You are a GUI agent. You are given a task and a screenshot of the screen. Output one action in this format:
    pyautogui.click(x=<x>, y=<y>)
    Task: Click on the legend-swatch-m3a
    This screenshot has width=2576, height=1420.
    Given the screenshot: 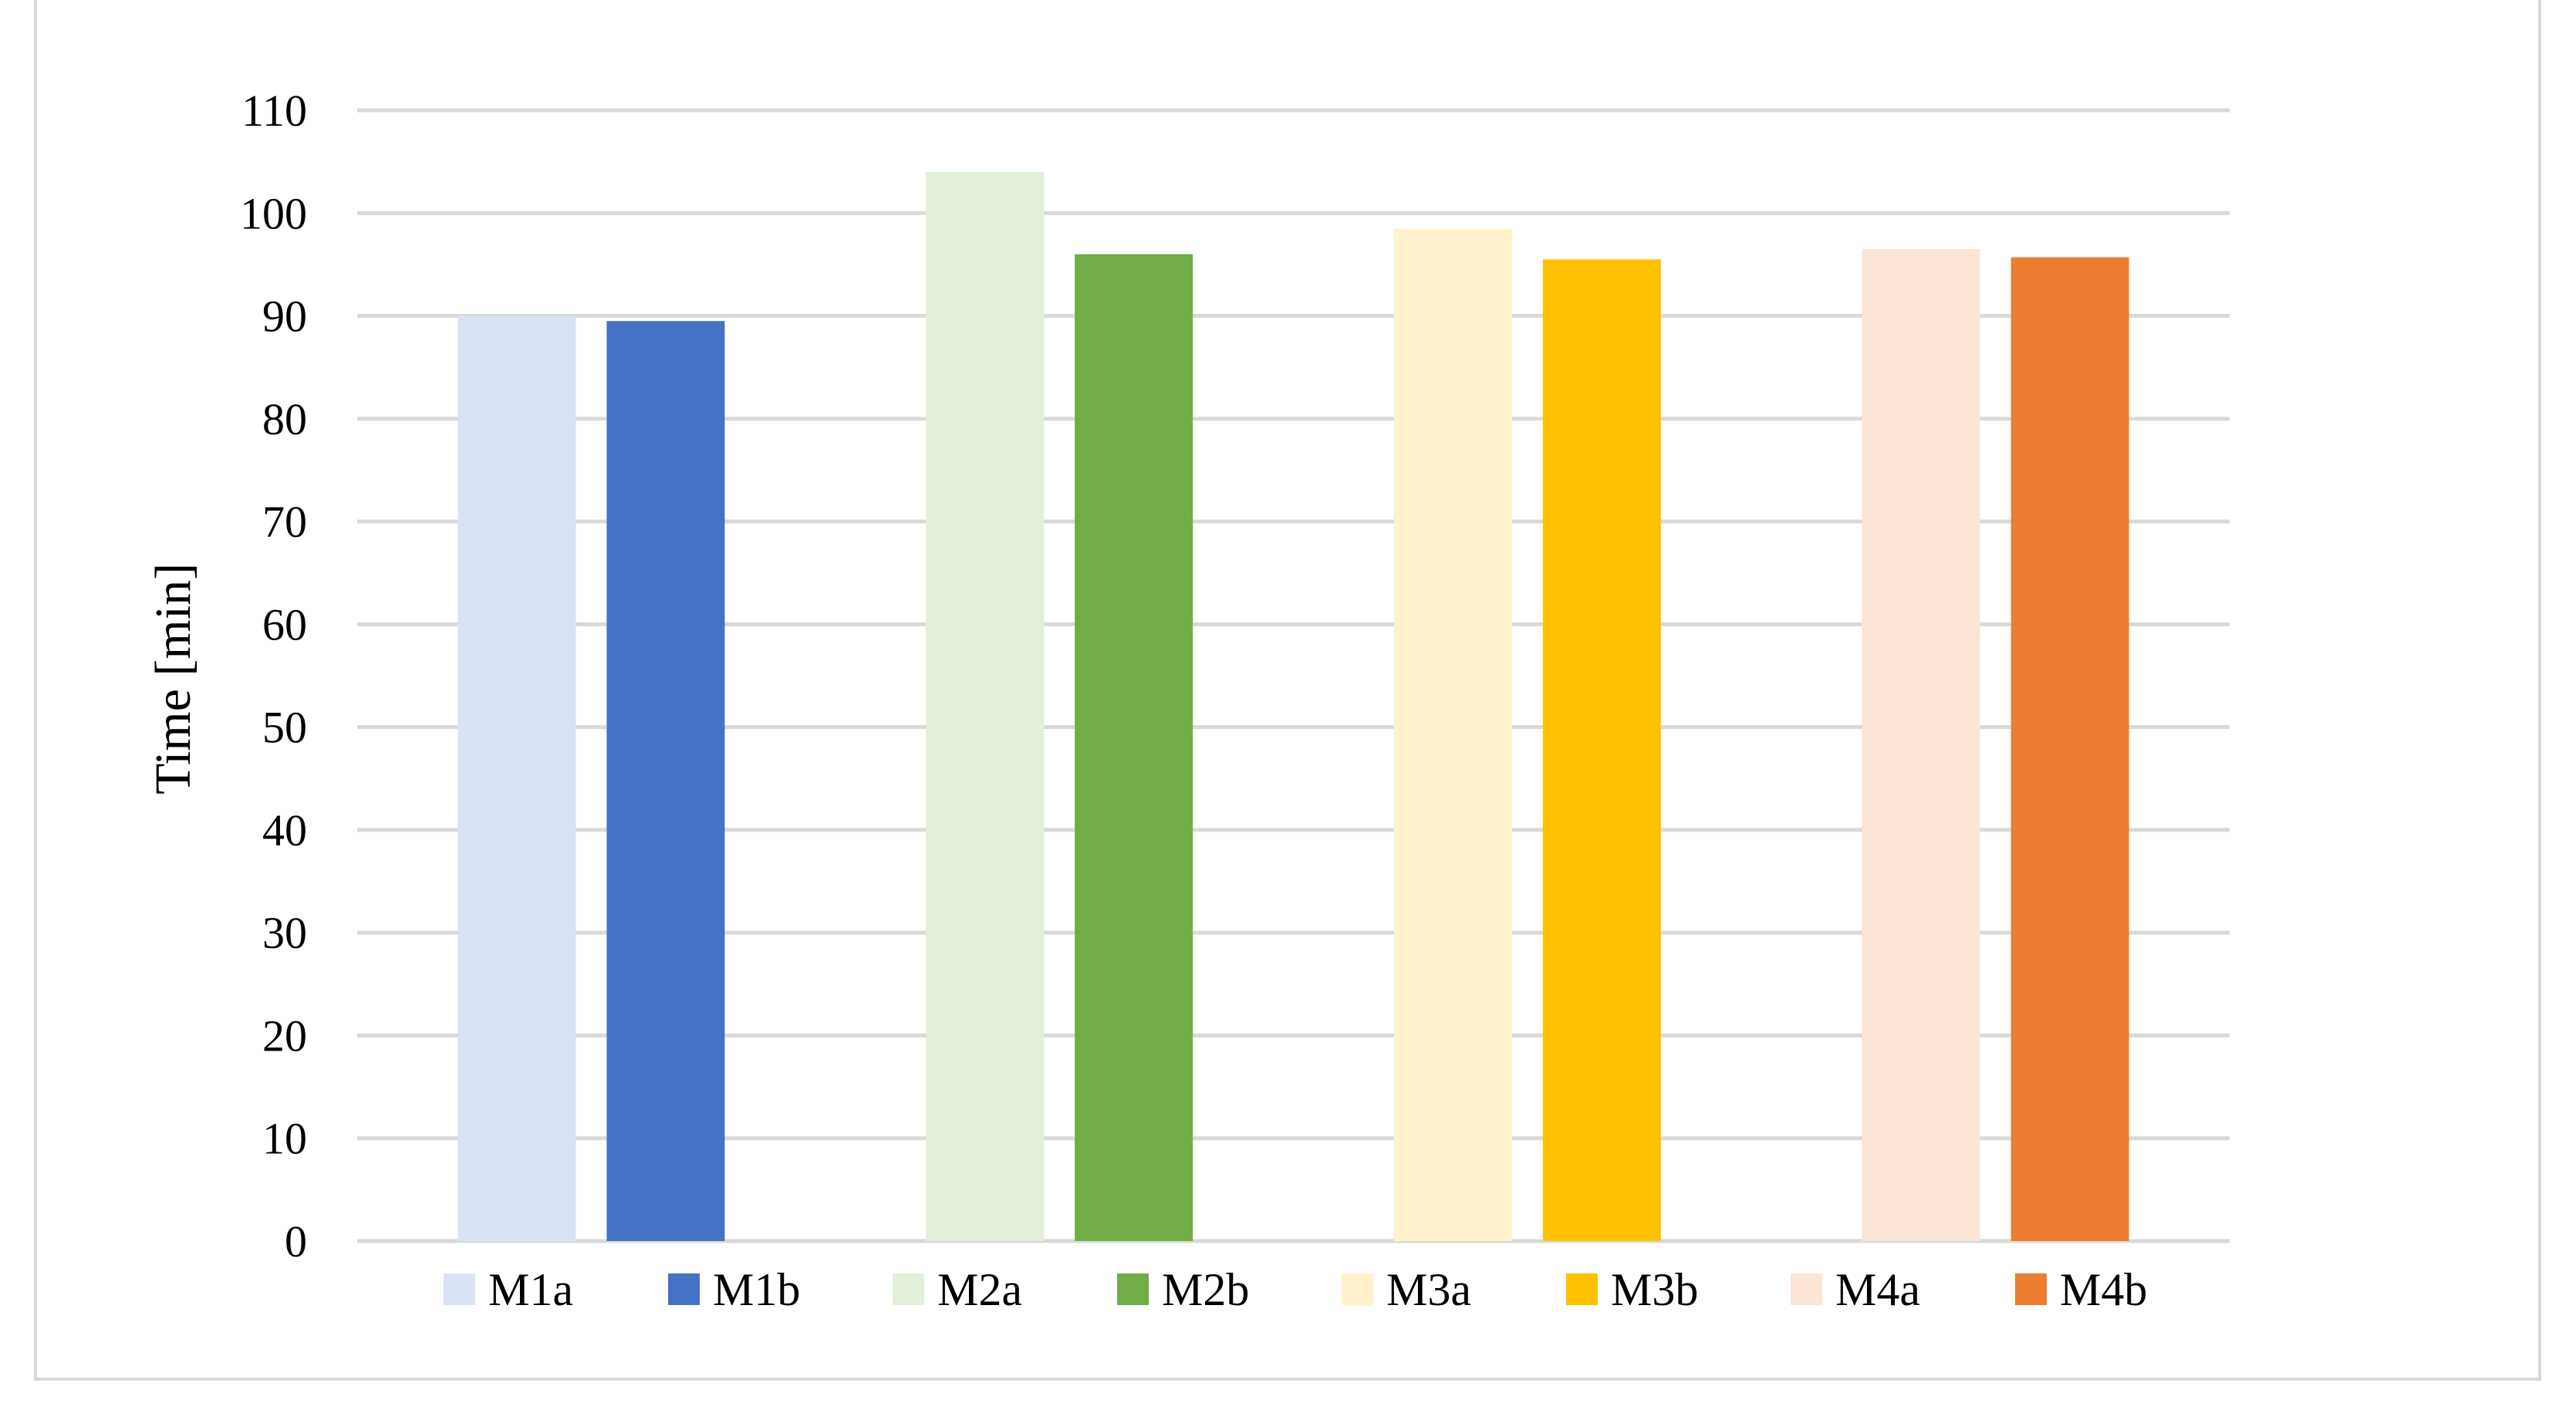 What is the action you would take?
    pyautogui.click(x=1357, y=1289)
    